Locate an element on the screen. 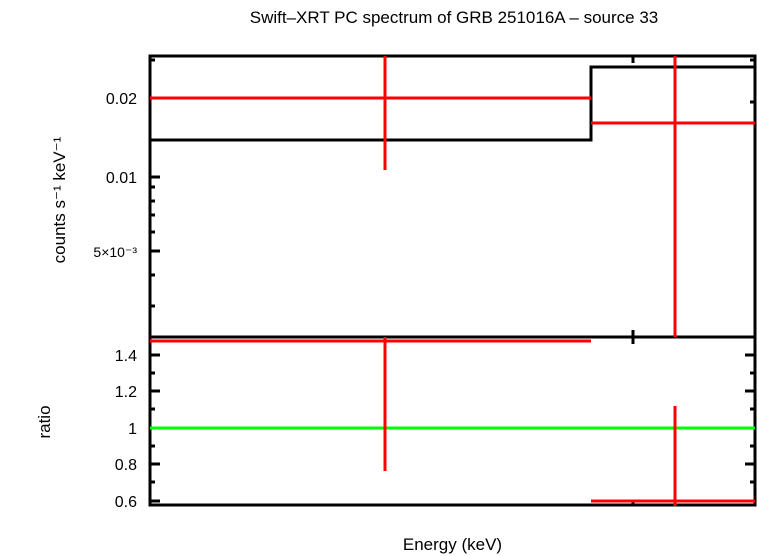 The width and height of the screenshot is (758, 556). ytick-bottom-0: 1.4 is located at coordinates (126, 356).